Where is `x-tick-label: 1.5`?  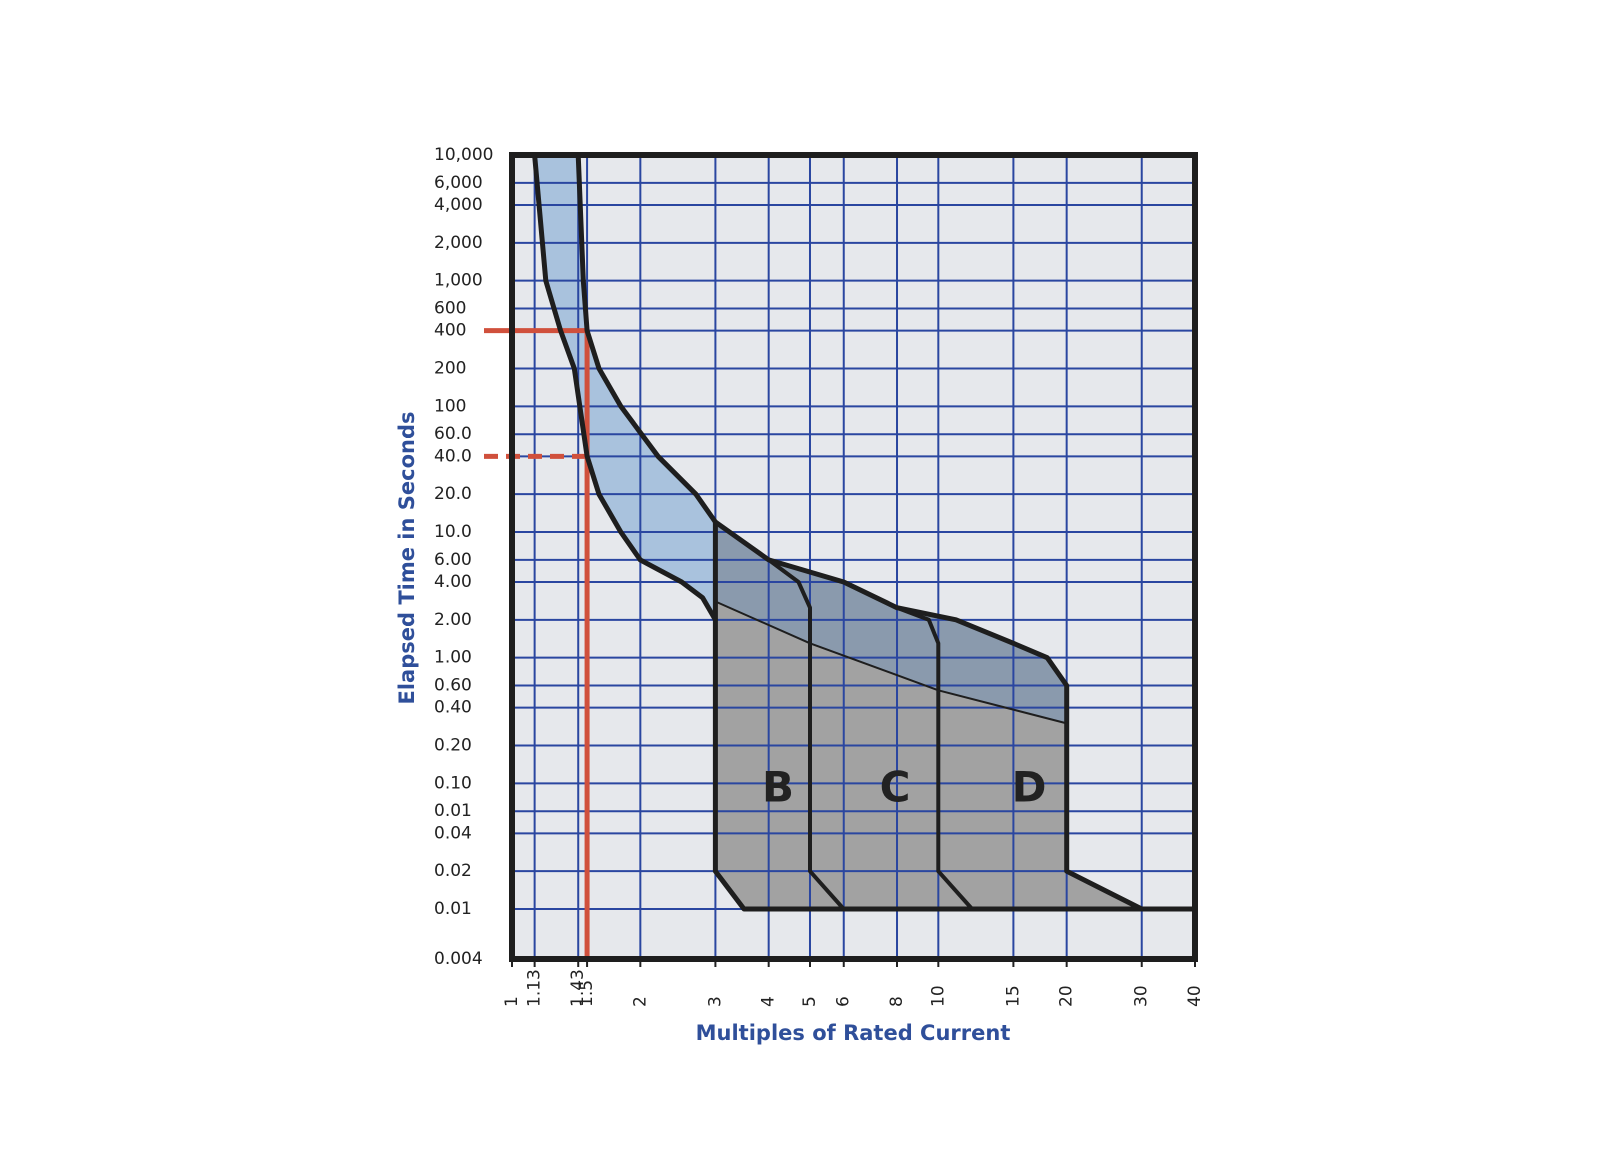 x-tick-label: 1.5 is located at coordinates (587, 993).